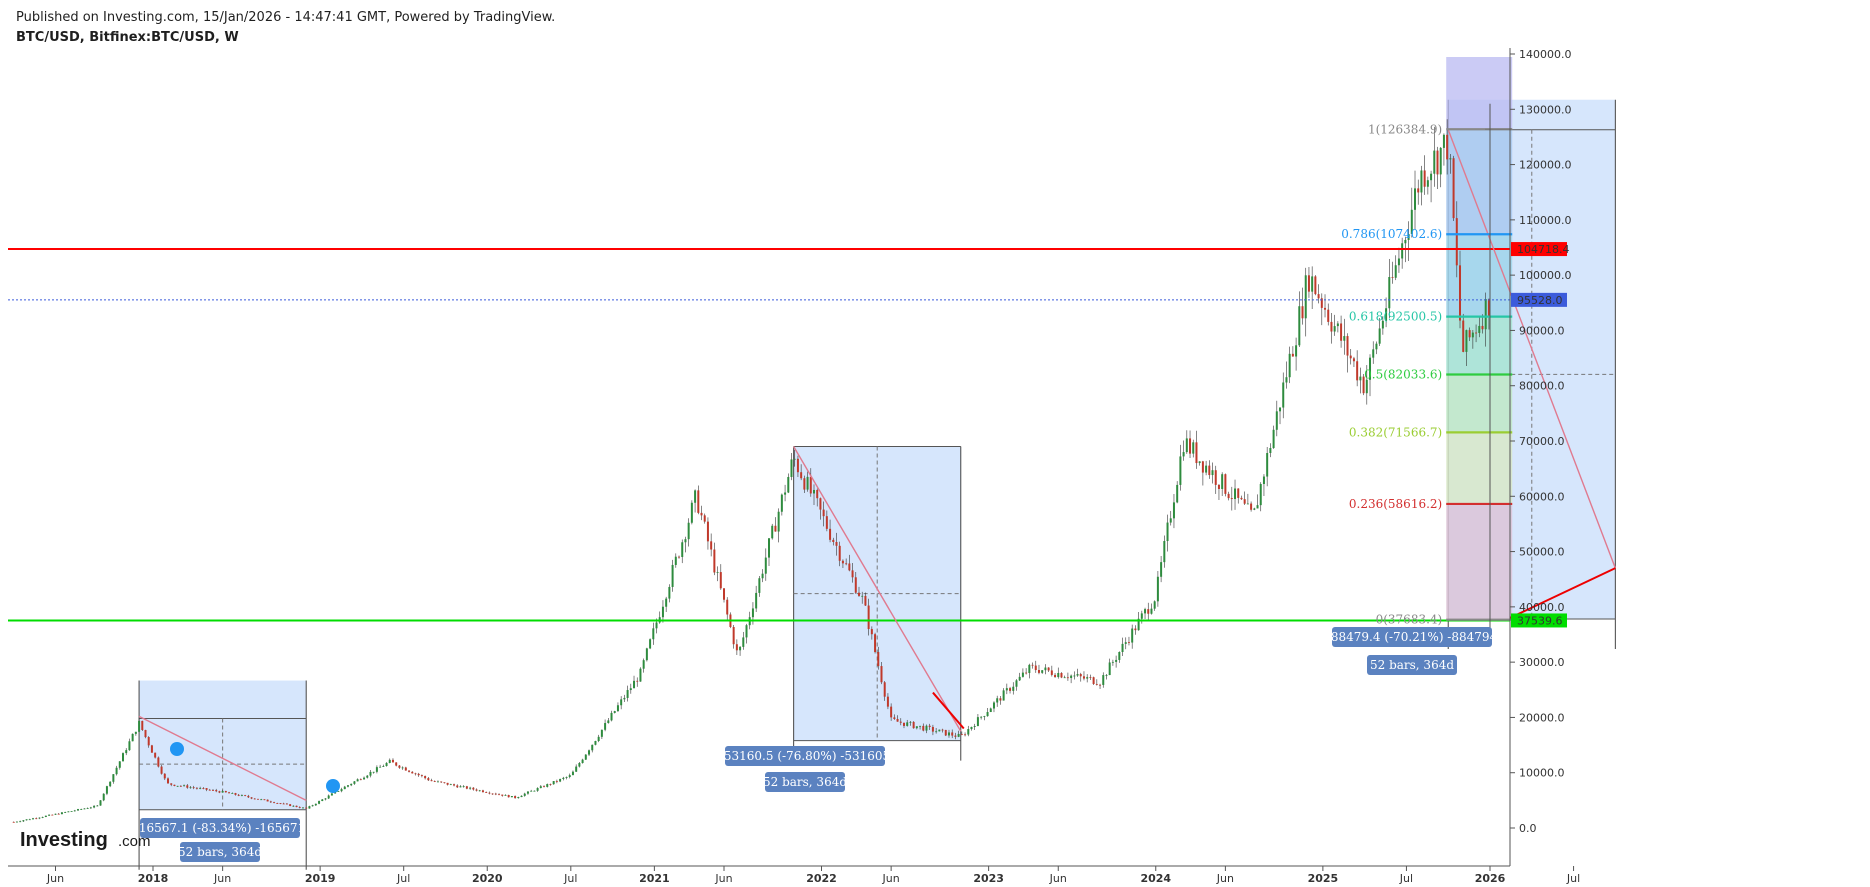 This screenshot has height=887, width=1870. I want to click on x-tick-label: 2019, so click(320, 878).